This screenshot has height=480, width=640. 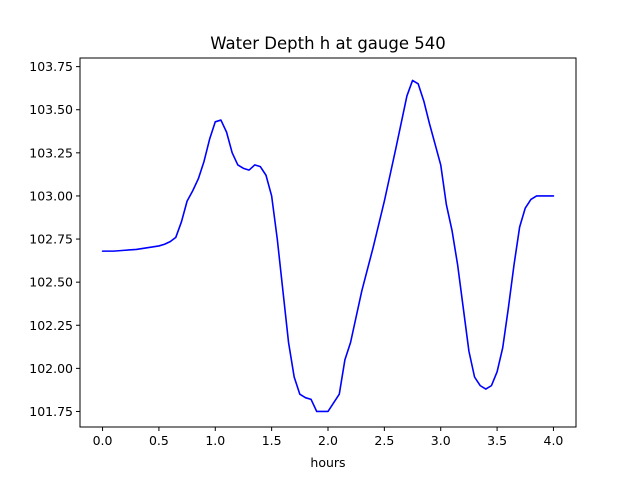 I want to click on y-tick-label: 103.50, so click(x=51, y=109).